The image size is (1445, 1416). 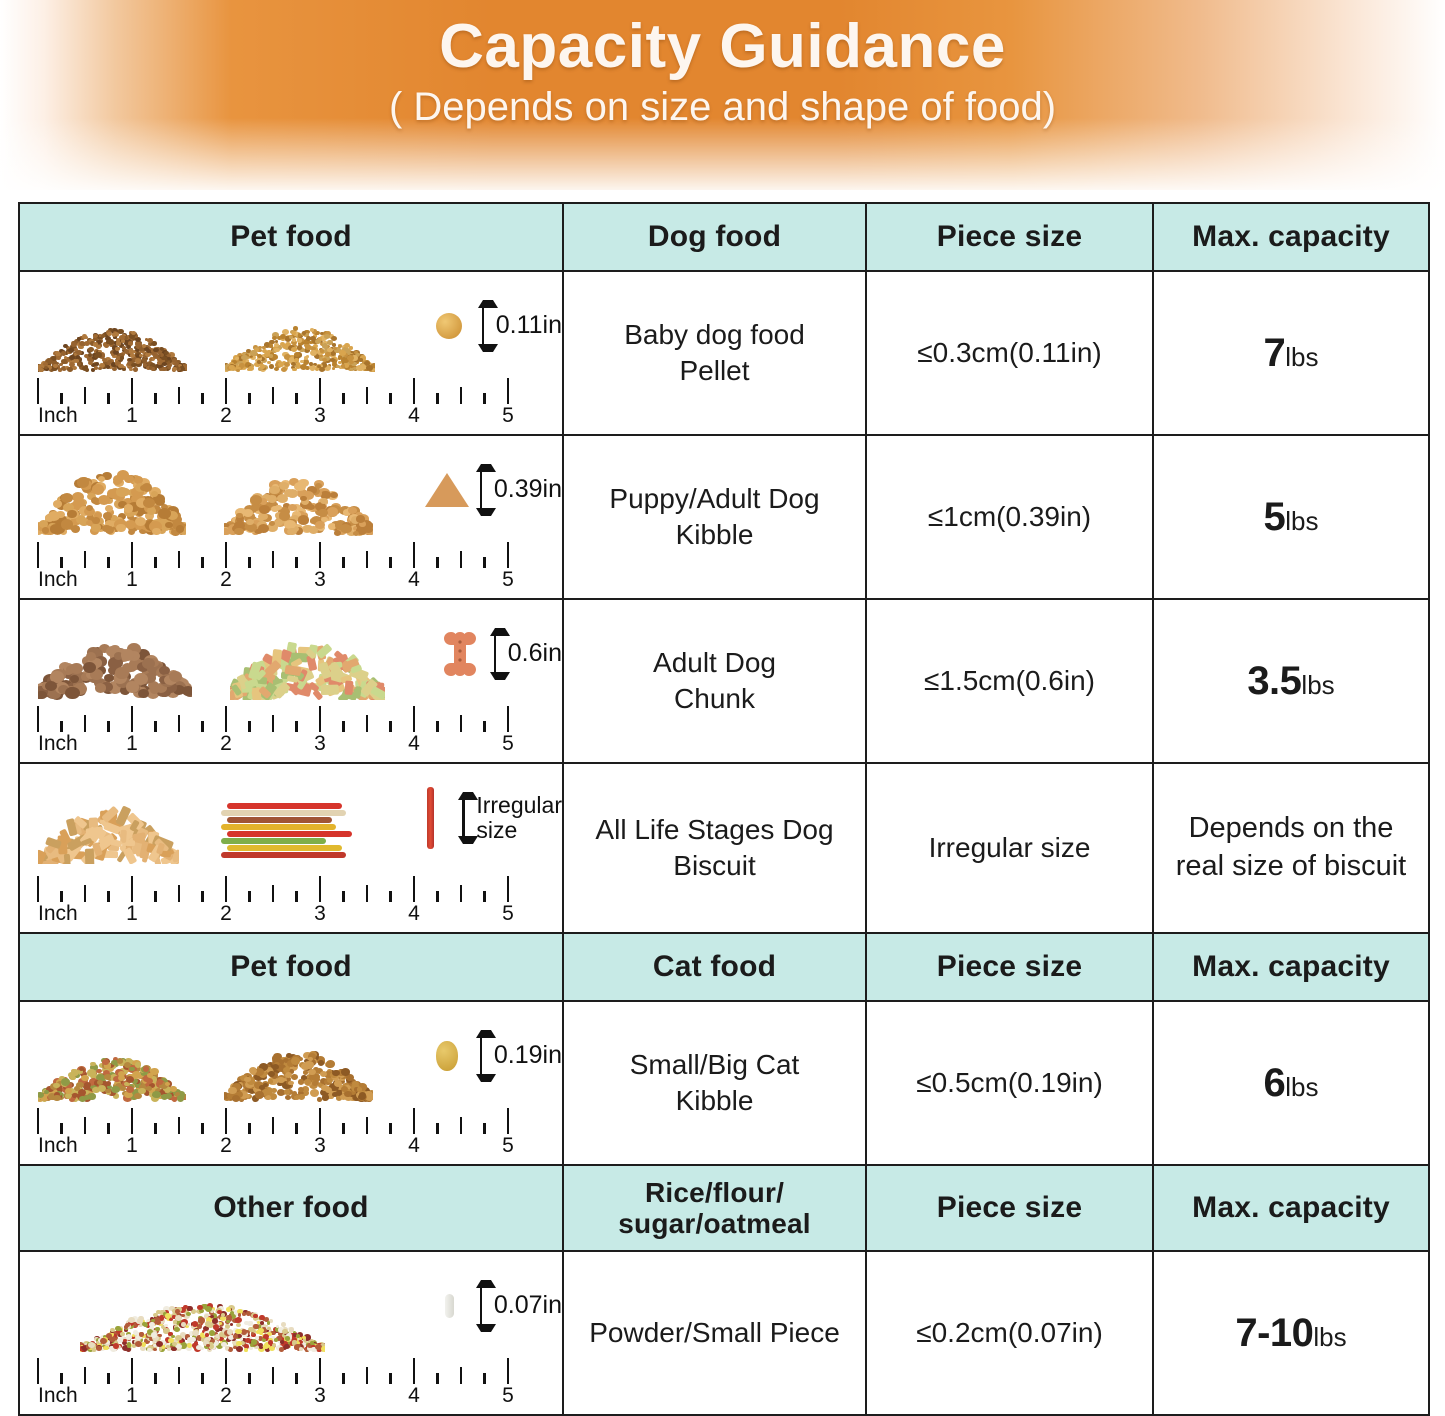 What do you see at coordinates (291, 967) in the screenshot?
I see `header-cell-pet-food: Pet food` at bounding box center [291, 967].